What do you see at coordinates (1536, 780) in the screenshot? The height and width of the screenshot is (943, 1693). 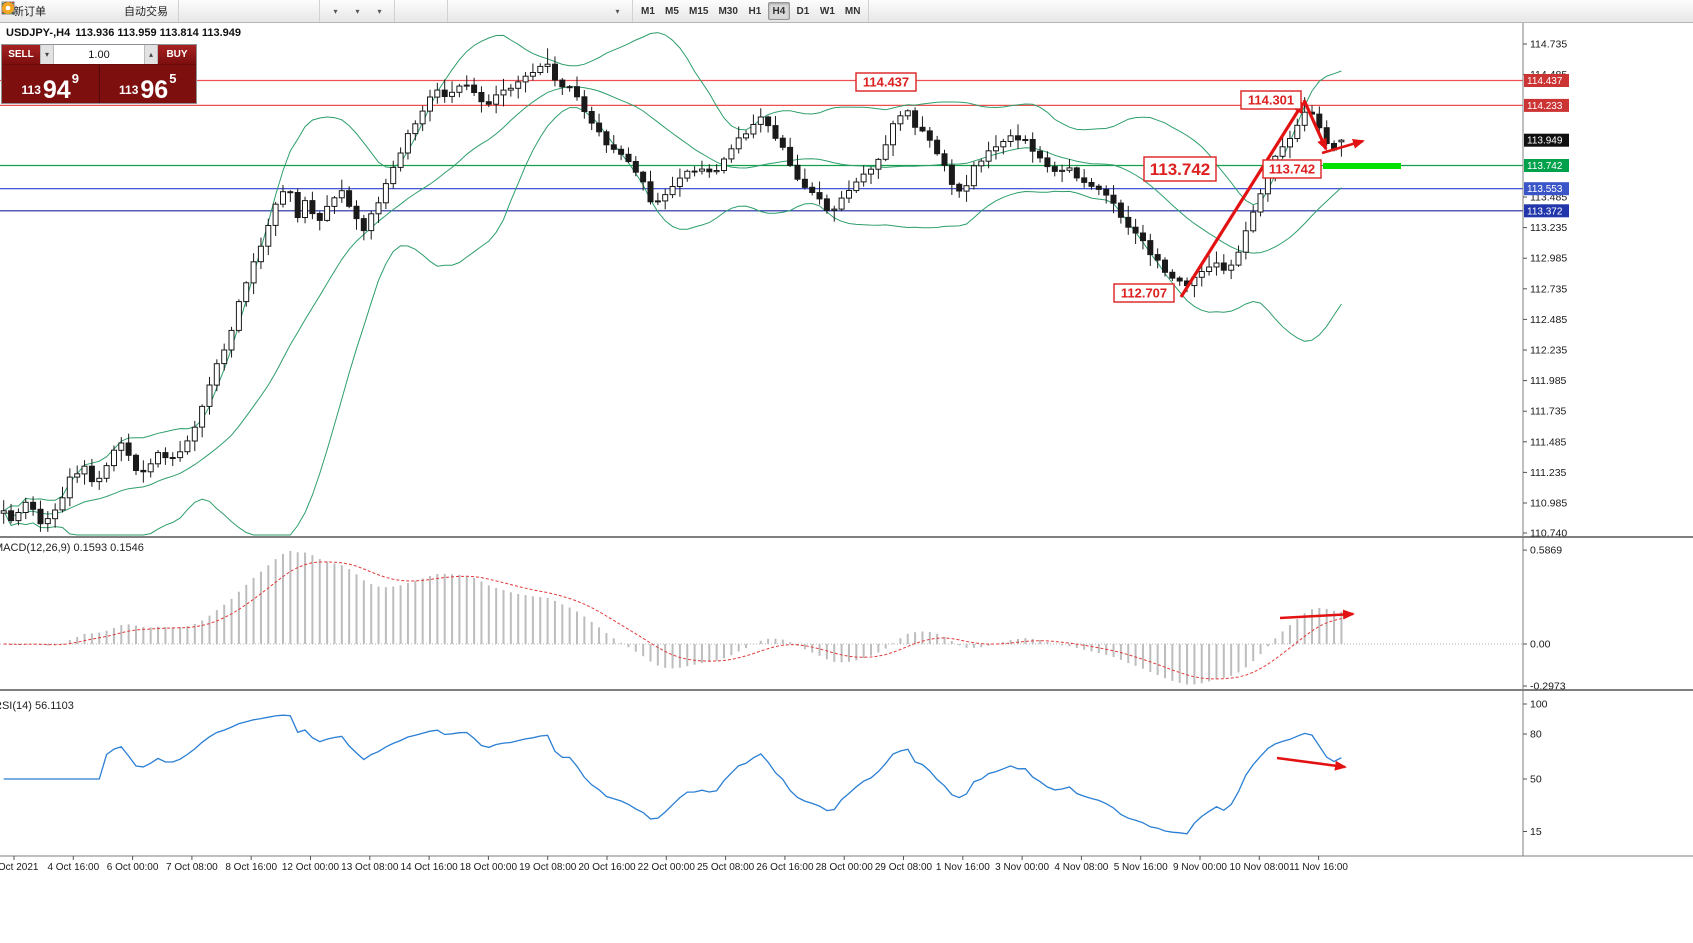 I see `svg-text: 50` at bounding box center [1536, 780].